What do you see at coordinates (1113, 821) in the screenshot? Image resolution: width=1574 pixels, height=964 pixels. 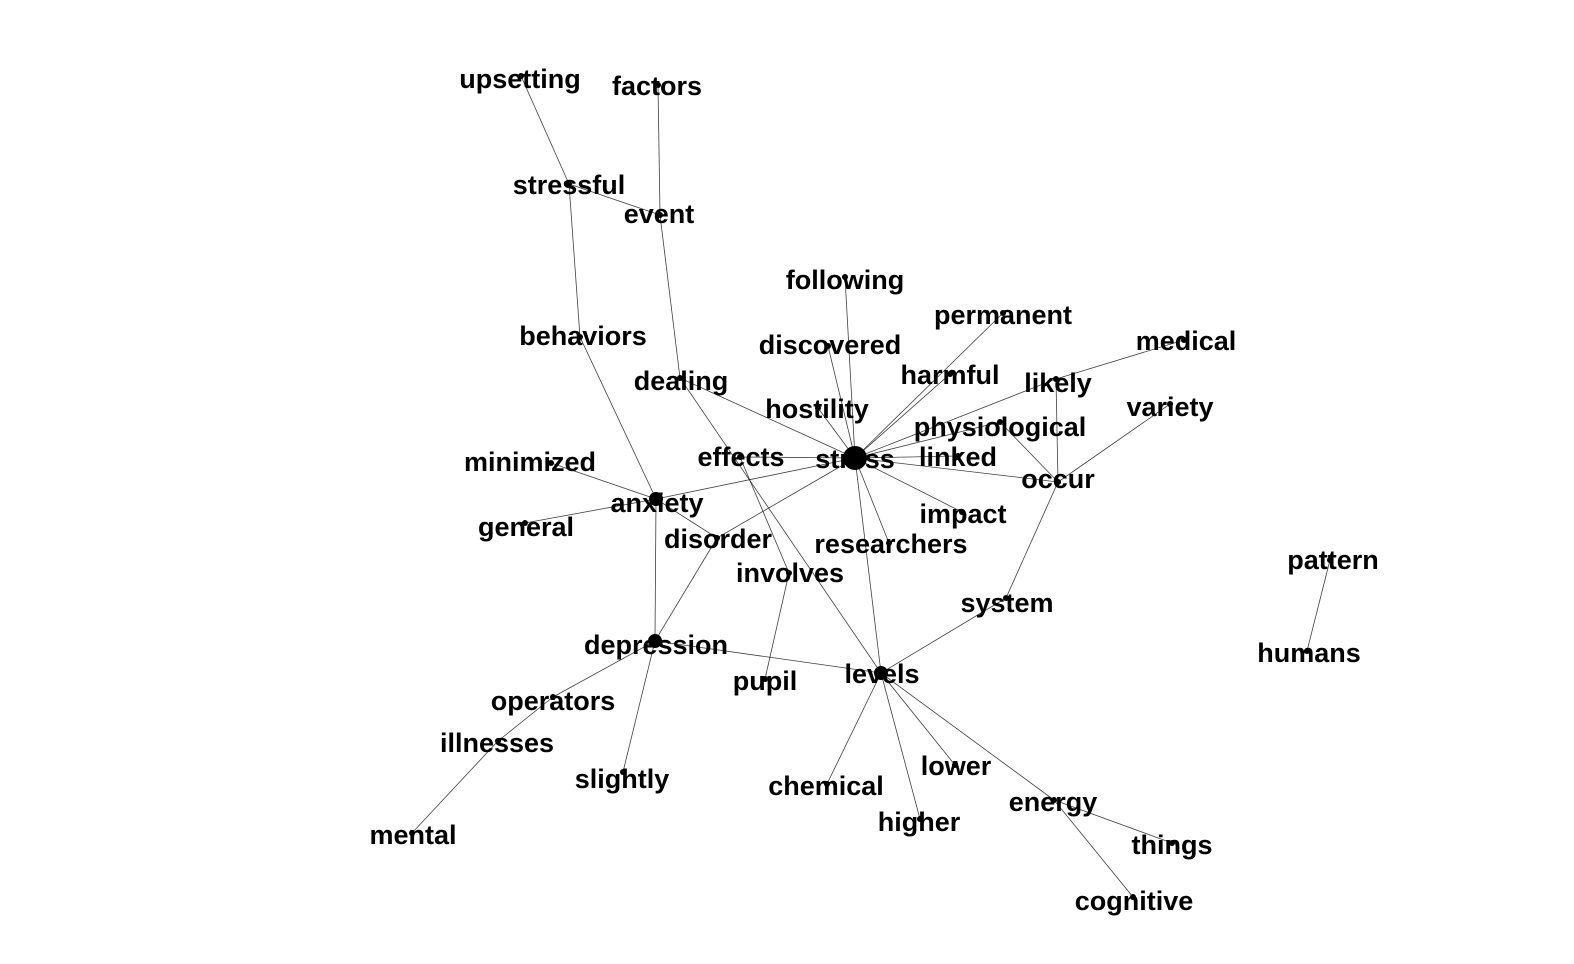 I see `edge-energy-things` at bounding box center [1113, 821].